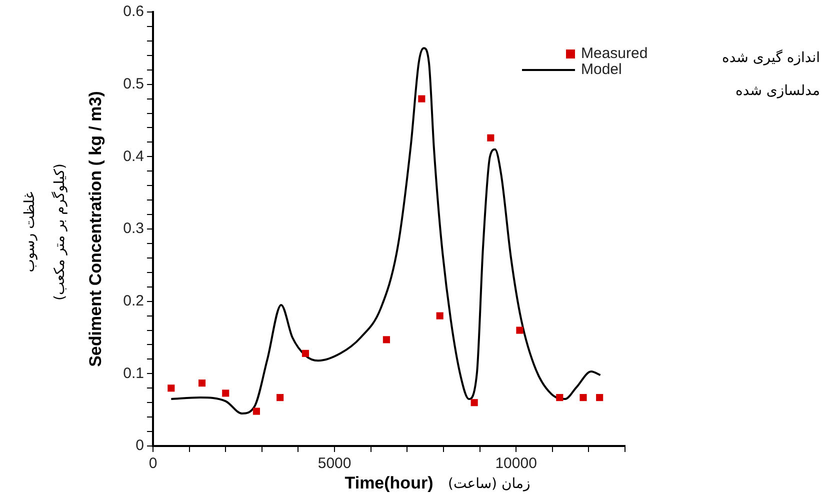 Image resolution: width=822 pixels, height=502 pixels. Describe the element at coordinates (153, 463) in the screenshot. I see `x-tick-label: 0` at that location.